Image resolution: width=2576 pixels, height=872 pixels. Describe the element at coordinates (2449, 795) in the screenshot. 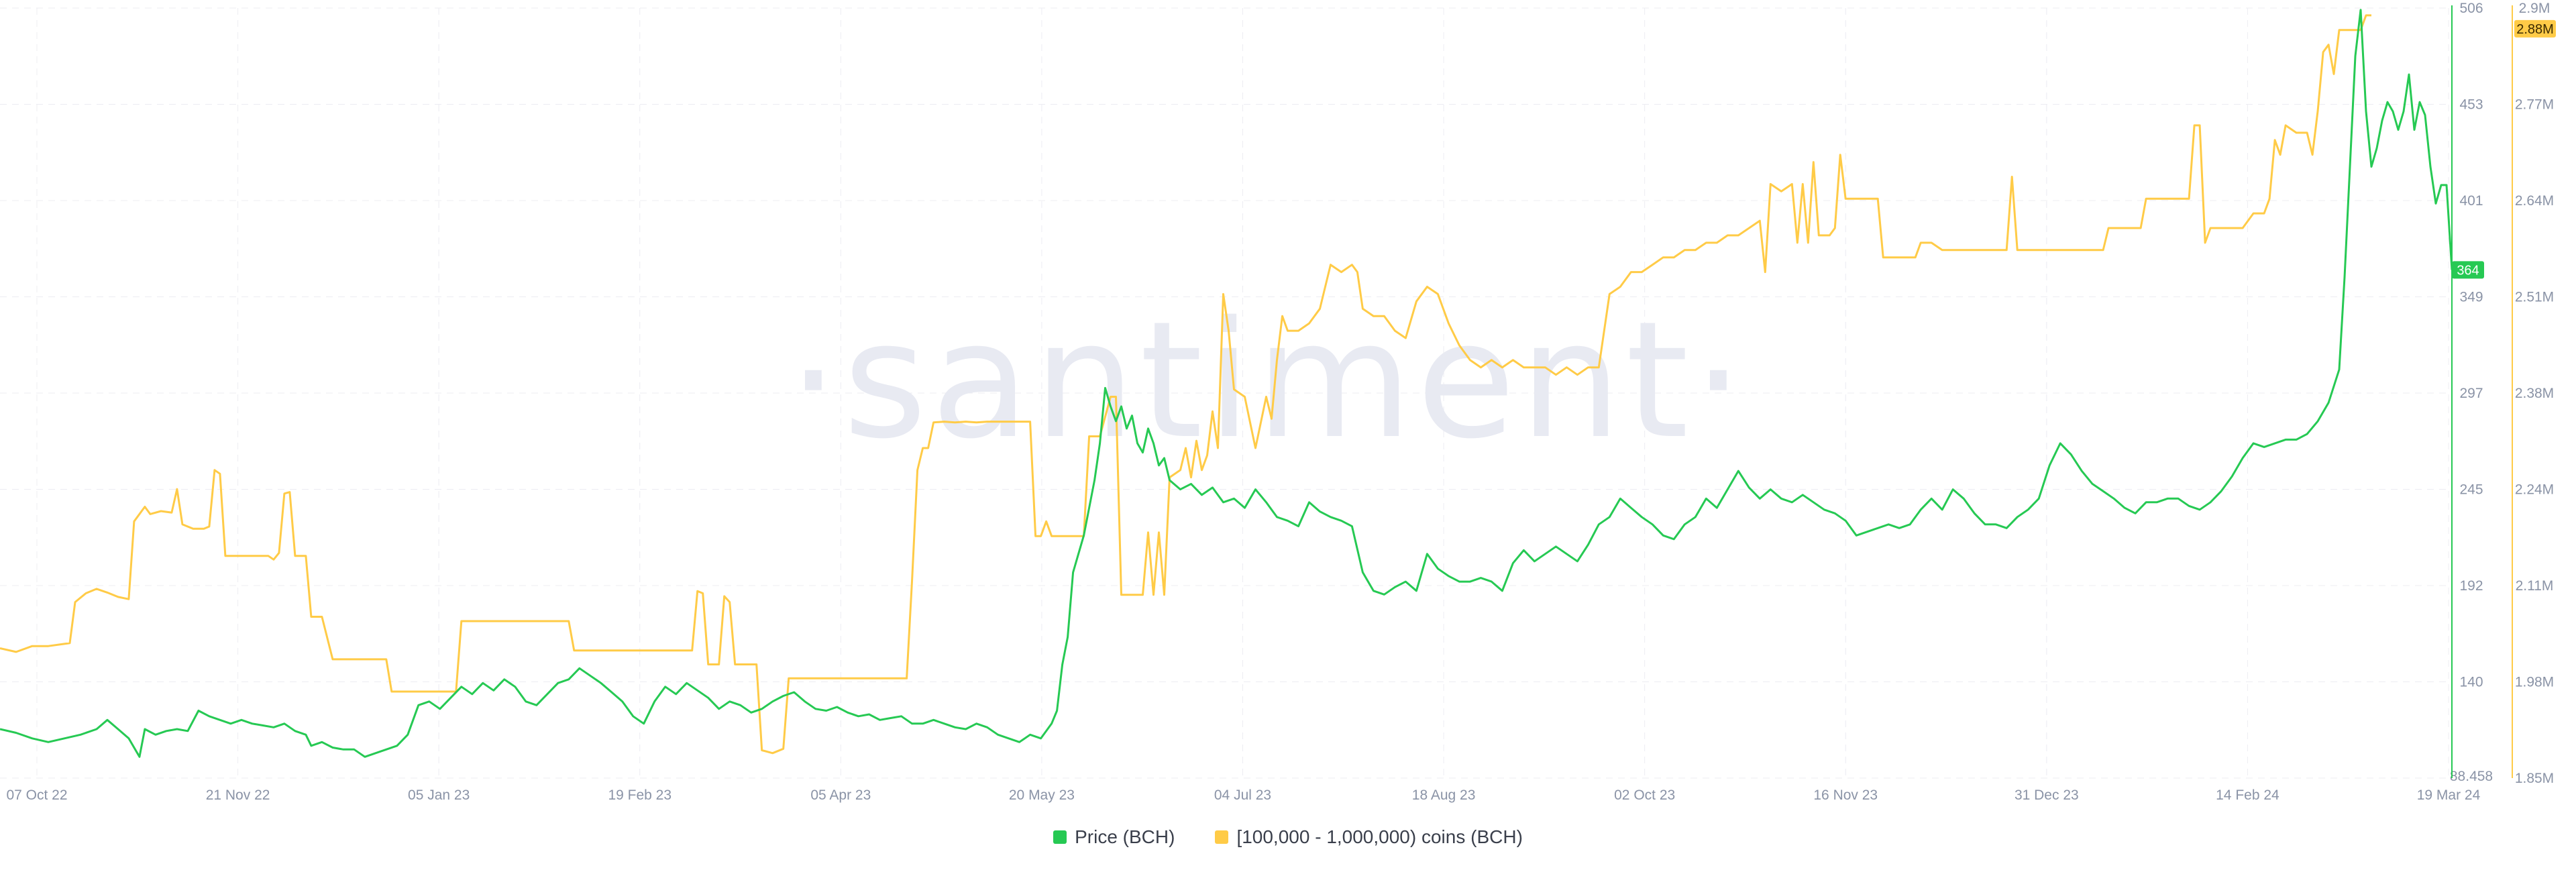

I see `x-tick-label: 19 Mar 24` at that location.